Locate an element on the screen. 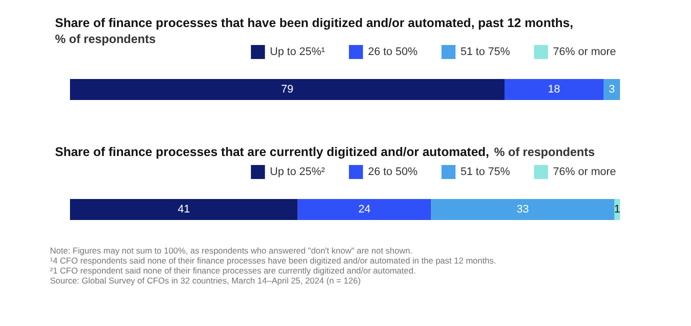  data-label: 1 is located at coordinates (617, 210).